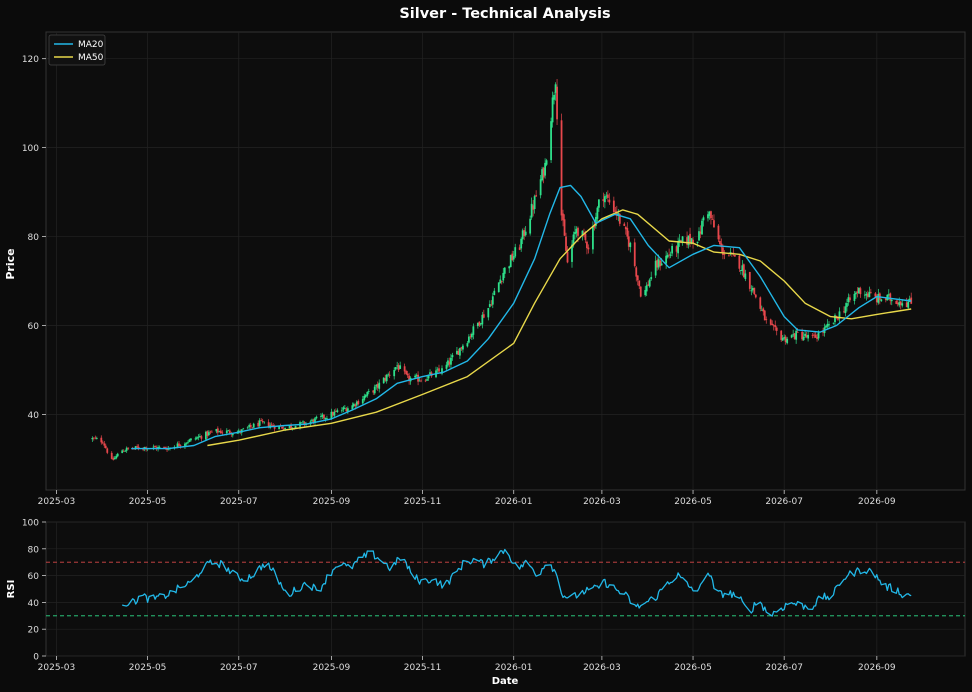 This screenshot has height=692, width=972. What do you see at coordinates (34, 550) in the screenshot?
I see `rsi-ytick-label: 80` at bounding box center [34, 550].